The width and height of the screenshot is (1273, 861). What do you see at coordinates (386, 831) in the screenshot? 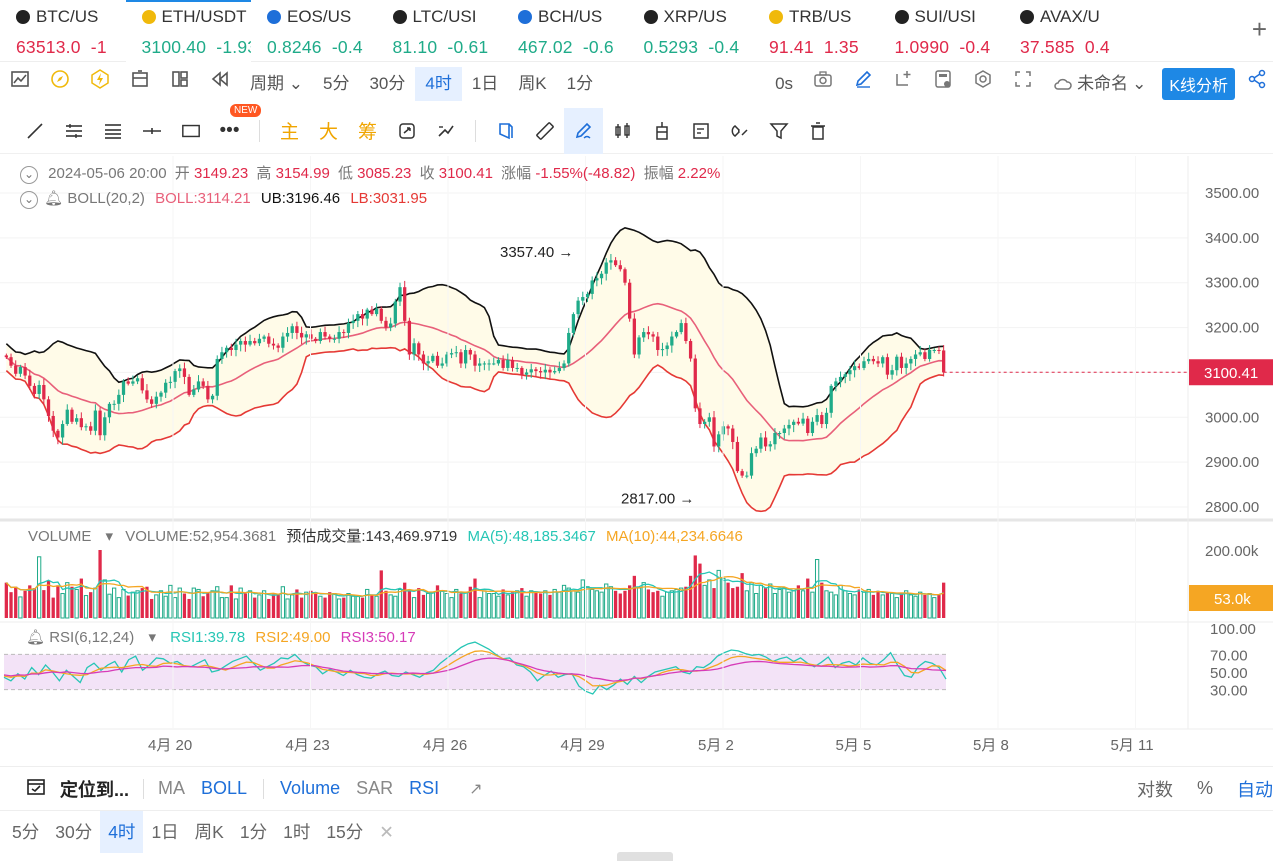
I see `close-icon: ✕` at bounding box center [386, 831].